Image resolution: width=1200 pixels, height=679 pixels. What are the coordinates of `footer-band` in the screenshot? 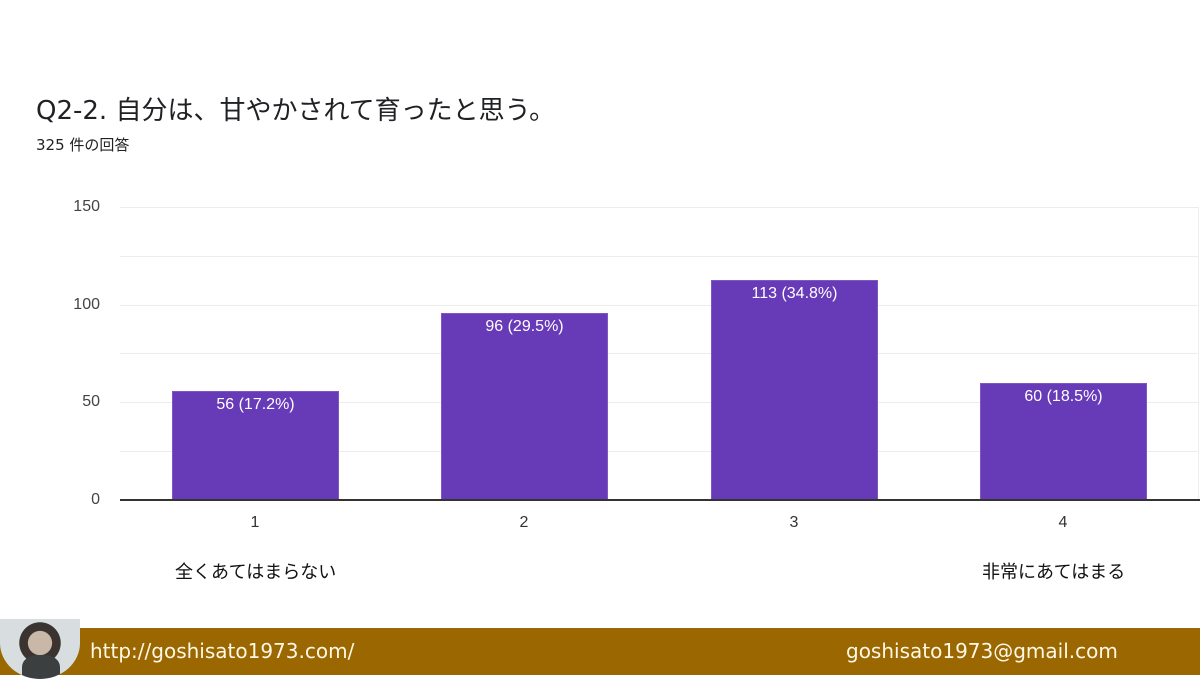 It's located at (600, 651).